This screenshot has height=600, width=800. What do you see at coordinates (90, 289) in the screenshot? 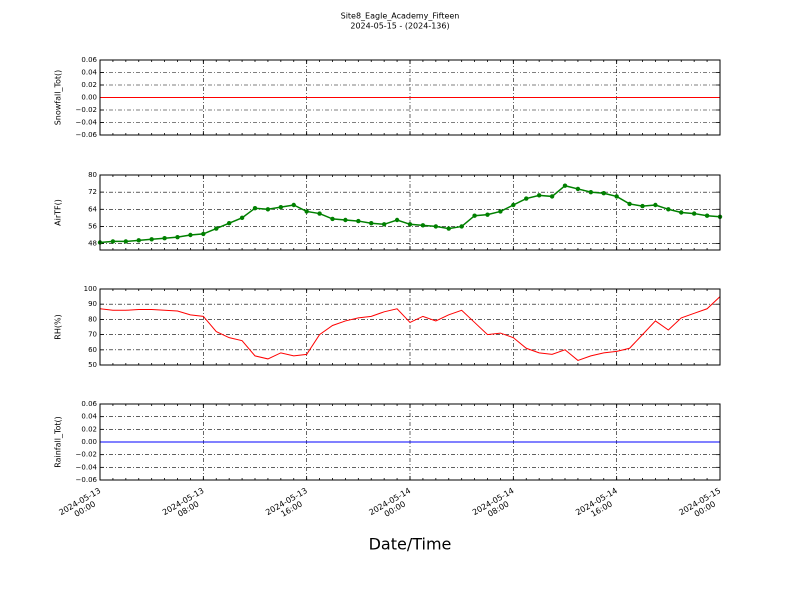
I see `y-tick-label: 100` at bounding box center [90, 289].